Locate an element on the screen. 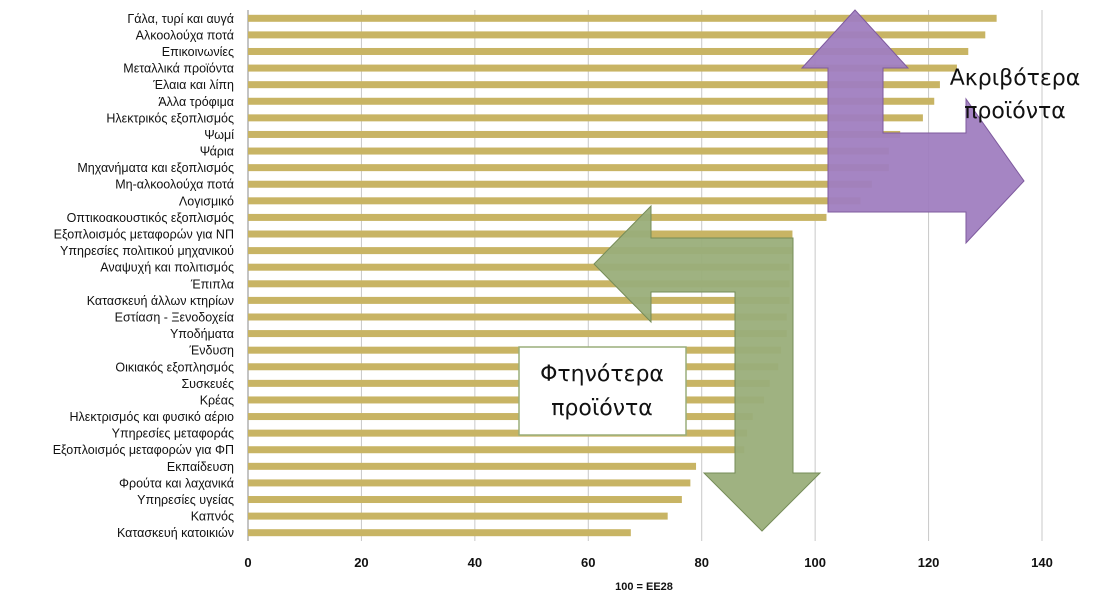  category-label: Έλαια και λίπη is located at coordinates (193, 85).